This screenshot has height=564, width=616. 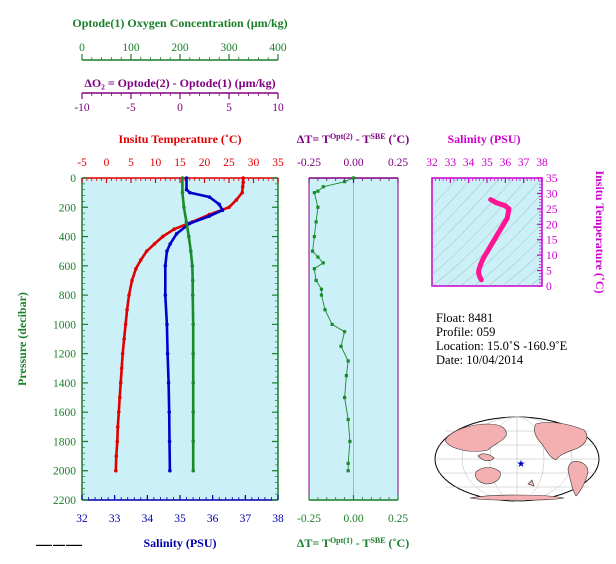 I want to click on delta-t-top-tick-label: 0.00, so click(x=353, y=163).